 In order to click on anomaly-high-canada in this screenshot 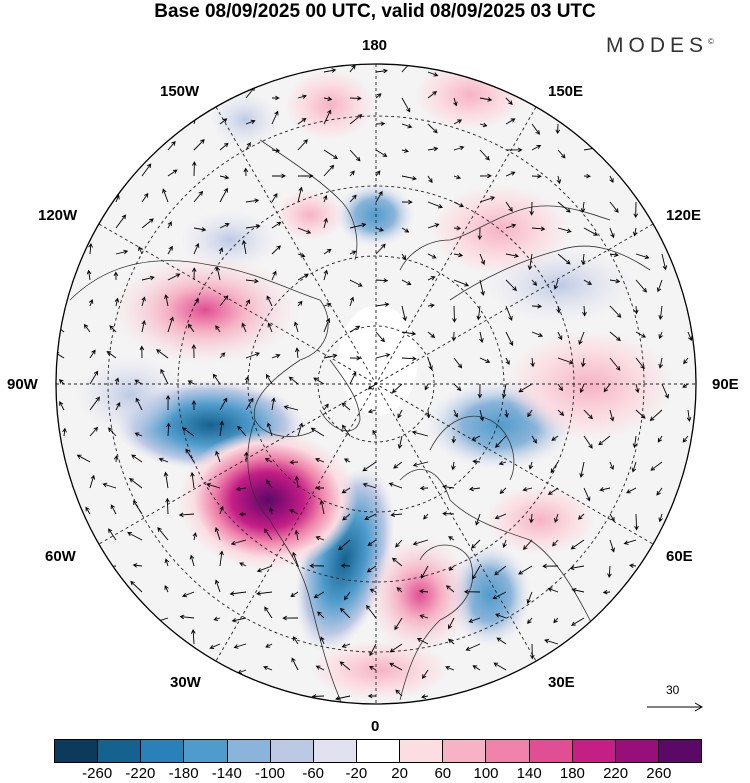, I will do `click(205, 310)`.